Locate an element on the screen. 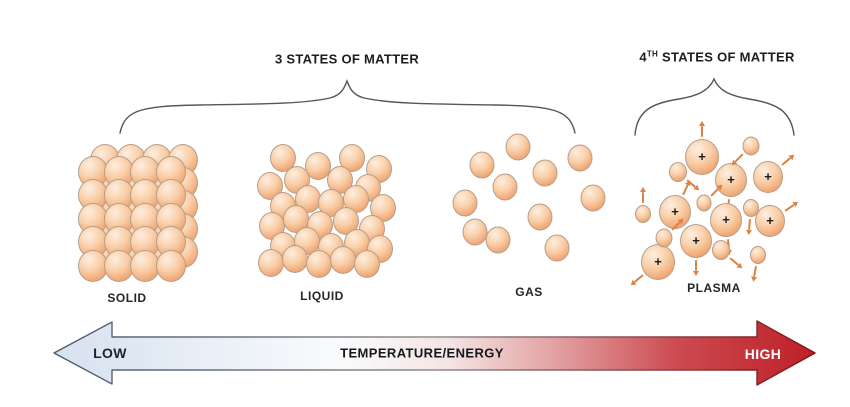 The height and width of the screenshot is (407, 850). temperature-axis-arrow is located at coordinates (434, 353).